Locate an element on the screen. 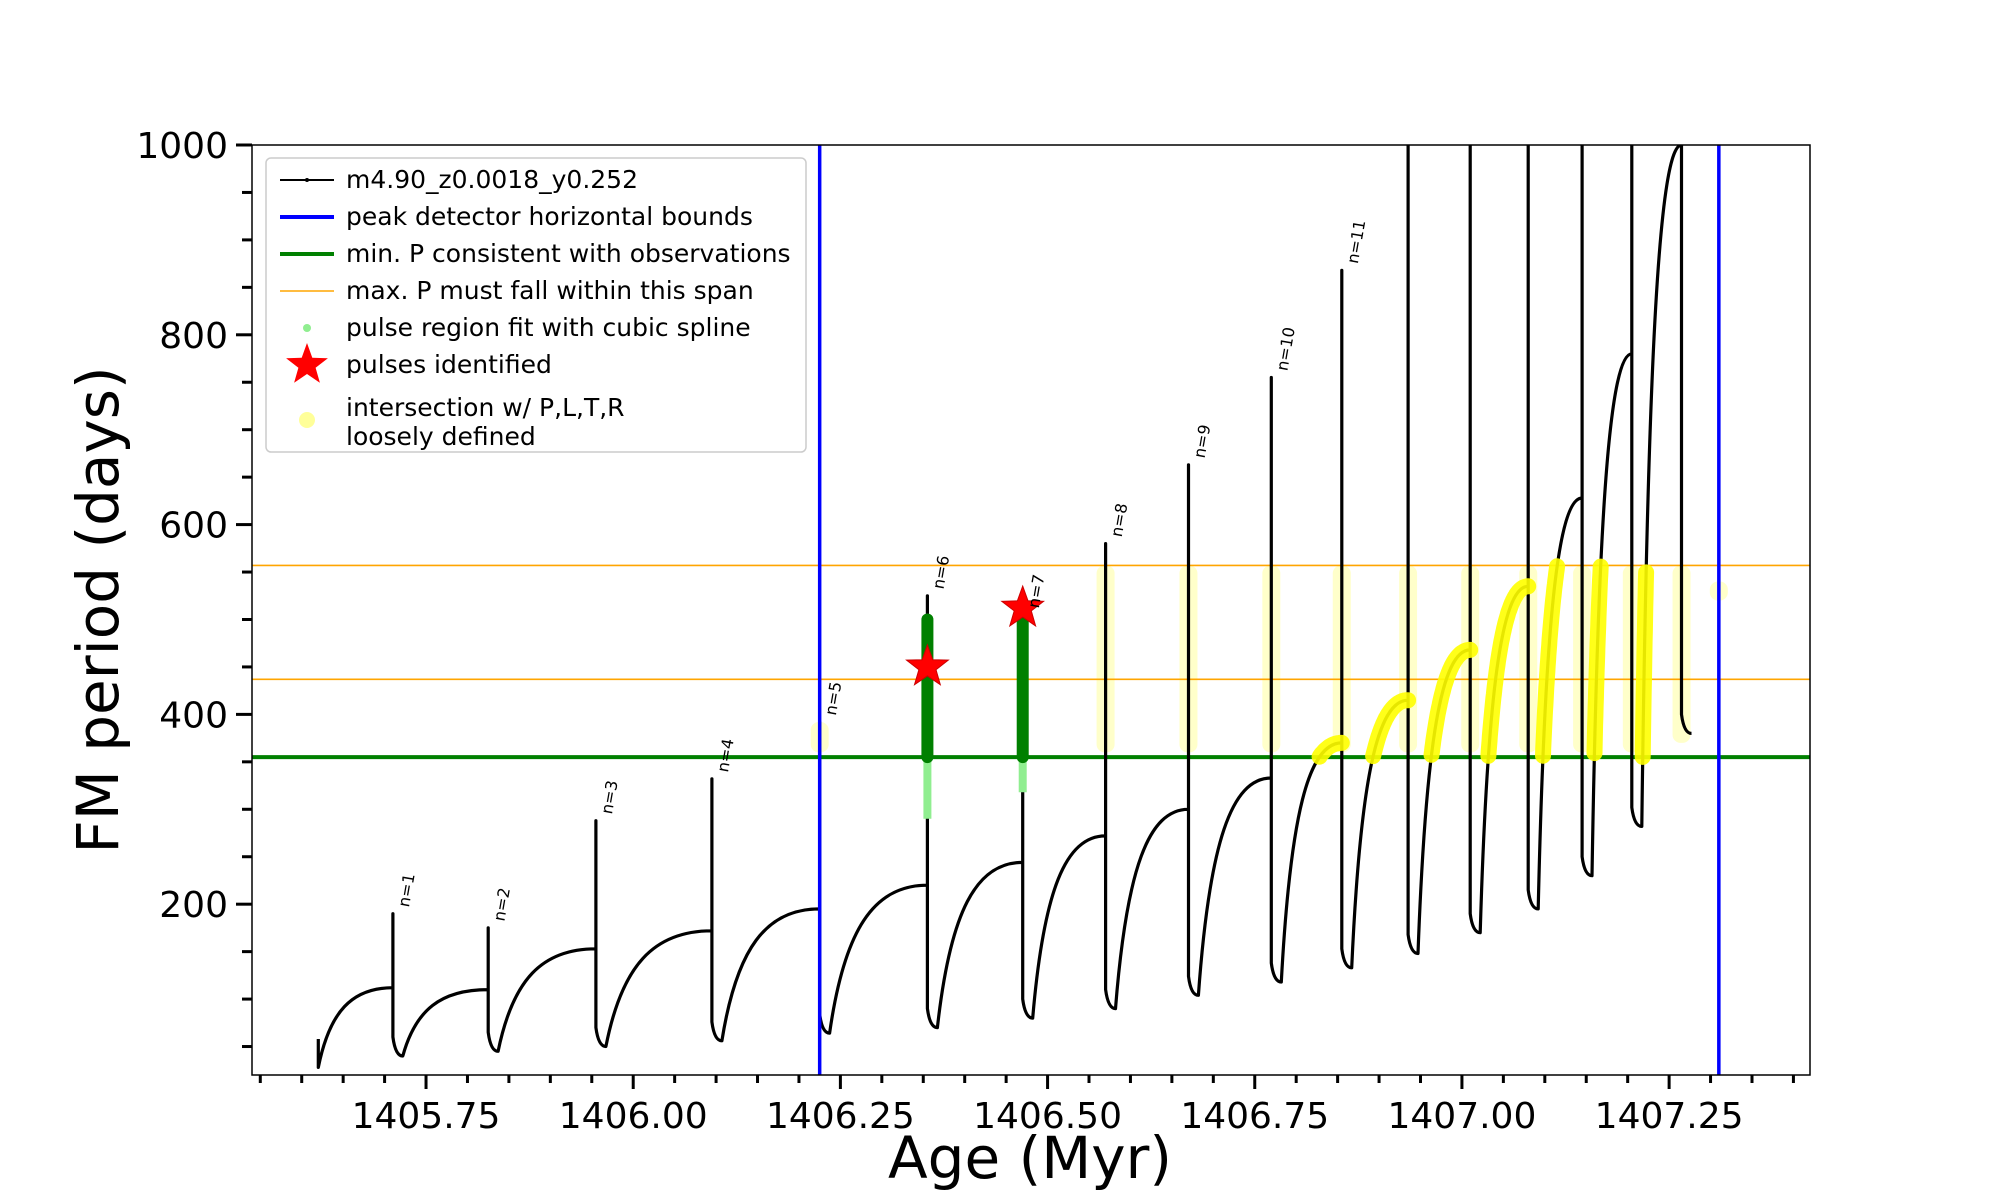 This screenshot has width=2000, height=1200. legend-label: pulses identified is located at coordinates (449, 364).